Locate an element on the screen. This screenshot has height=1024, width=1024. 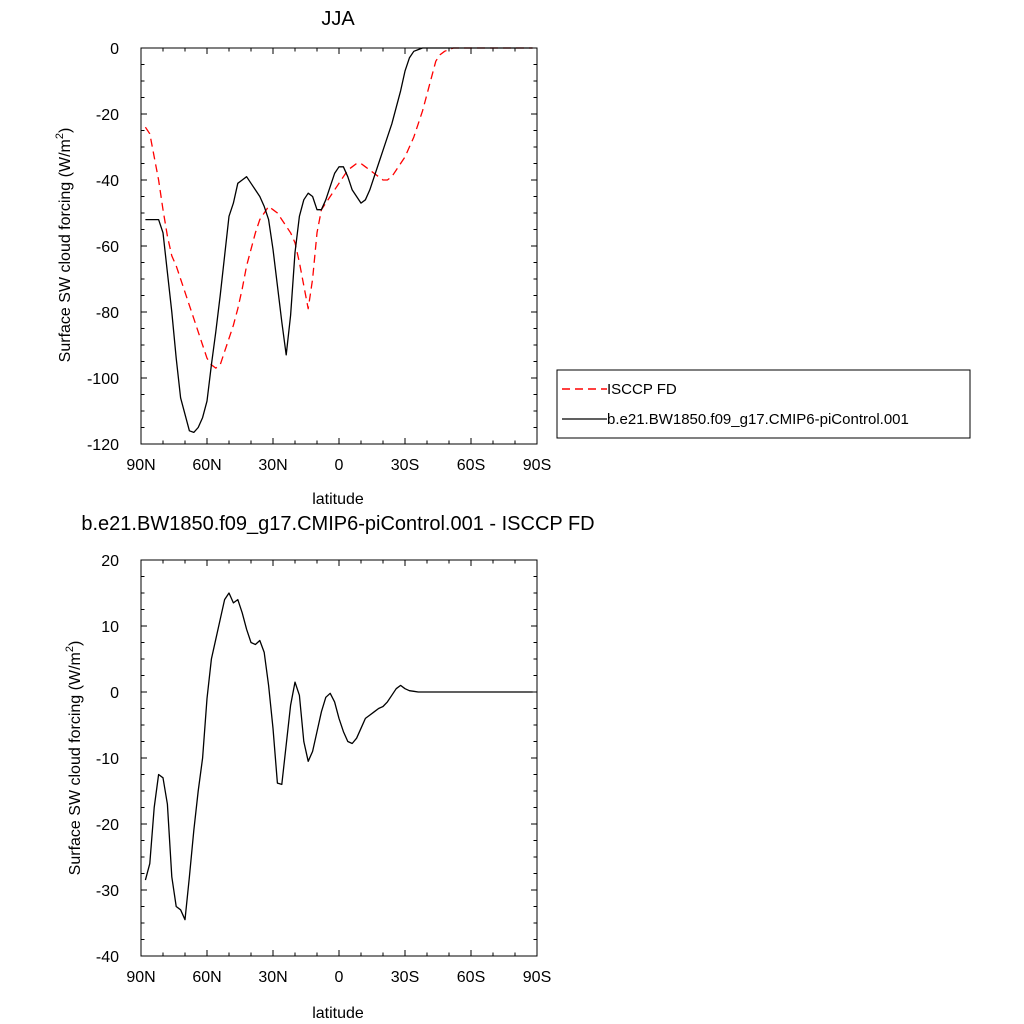
series-line-difference is located at coordinates (338, 756).